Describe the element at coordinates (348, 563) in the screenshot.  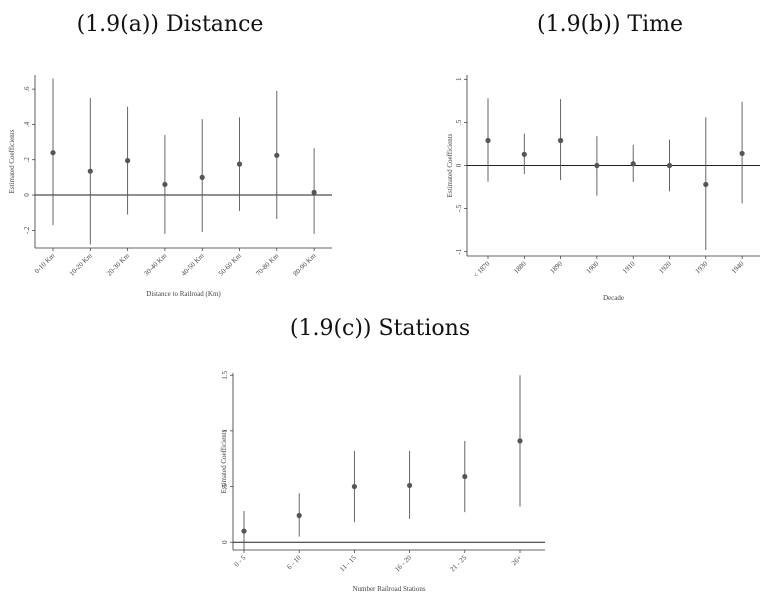
I see `x-tick-label-c: 11 - 15` at that location.